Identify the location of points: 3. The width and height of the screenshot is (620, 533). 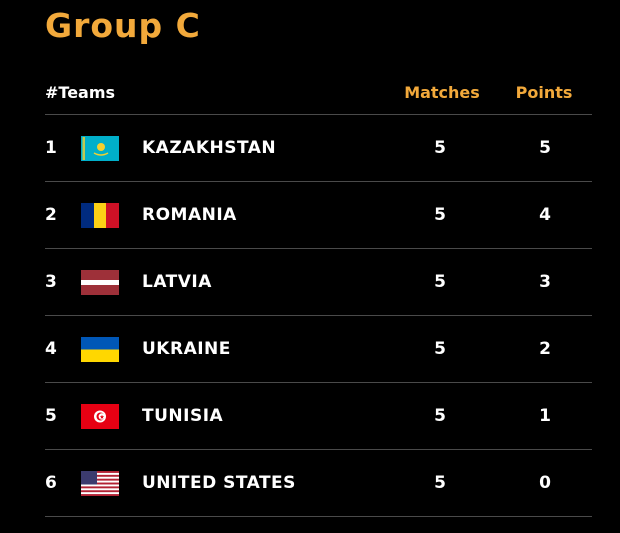
(545, 282).